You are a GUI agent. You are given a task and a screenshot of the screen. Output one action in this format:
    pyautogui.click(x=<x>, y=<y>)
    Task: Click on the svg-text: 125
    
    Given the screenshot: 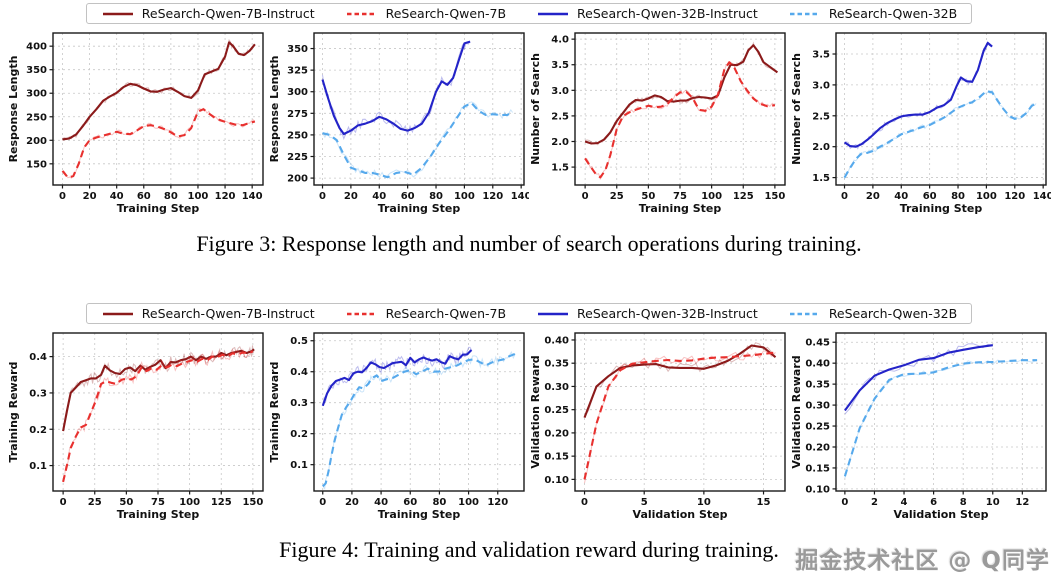 What is the action you would take?
    pyautogui.click(x=743, y=196)
    